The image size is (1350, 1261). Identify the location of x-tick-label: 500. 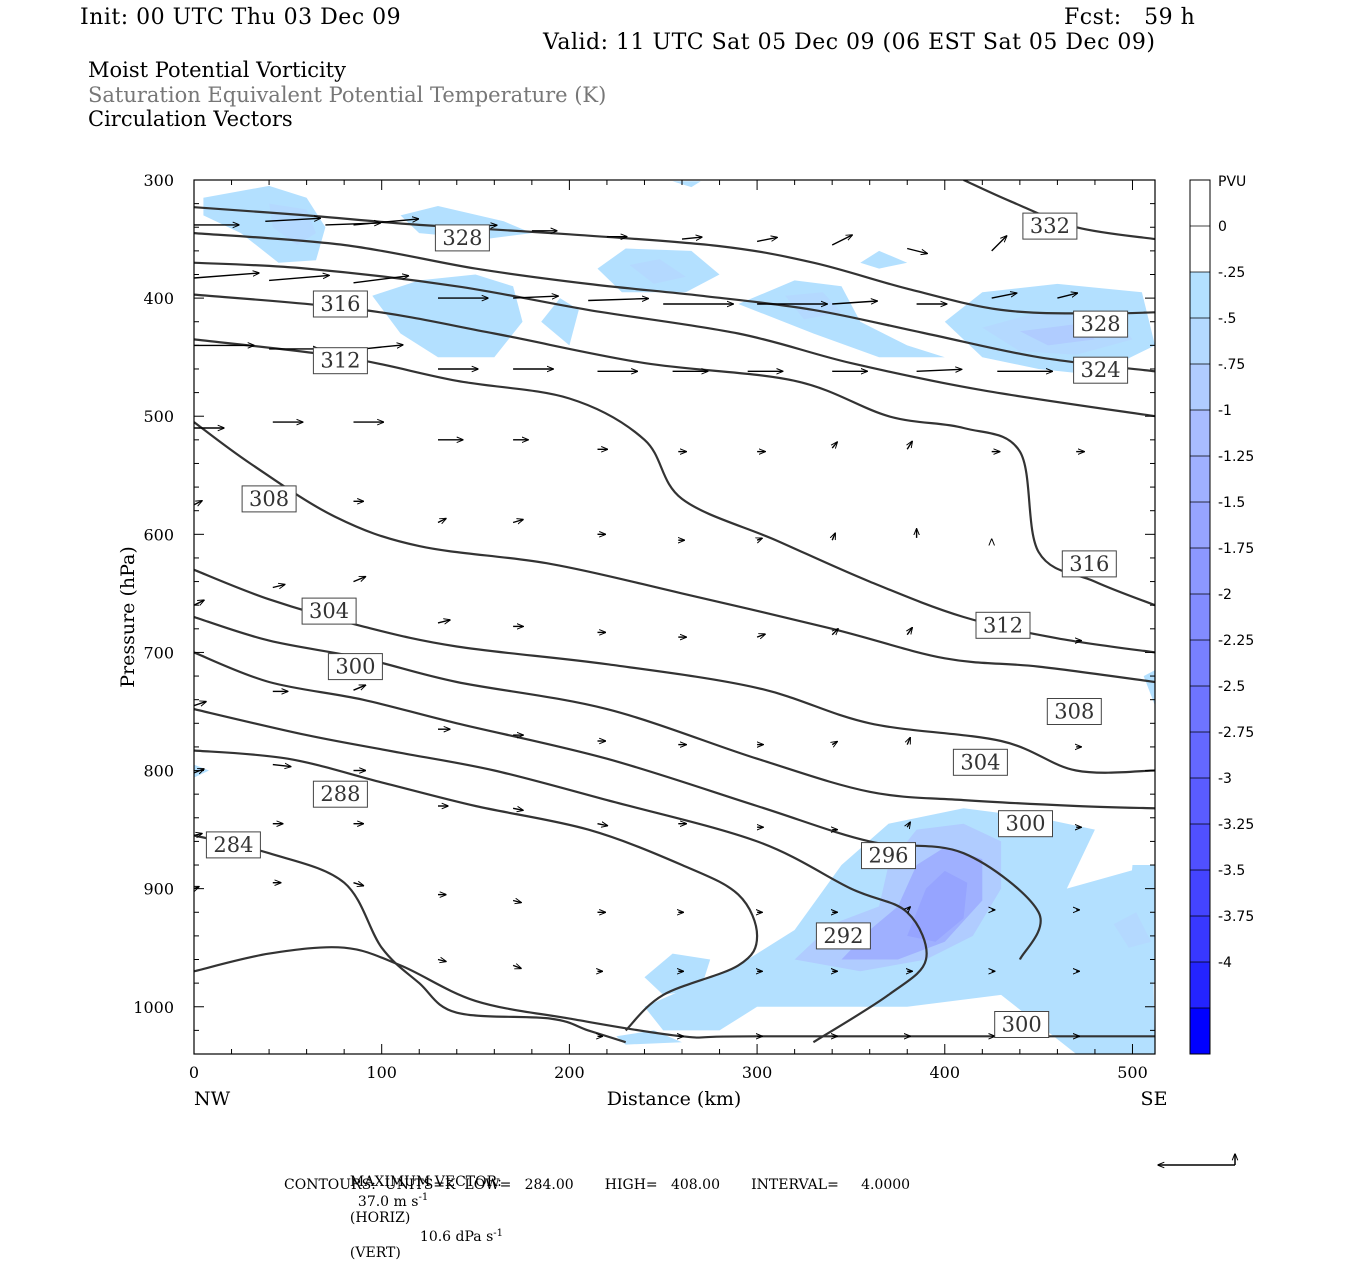
(1132, 1072).